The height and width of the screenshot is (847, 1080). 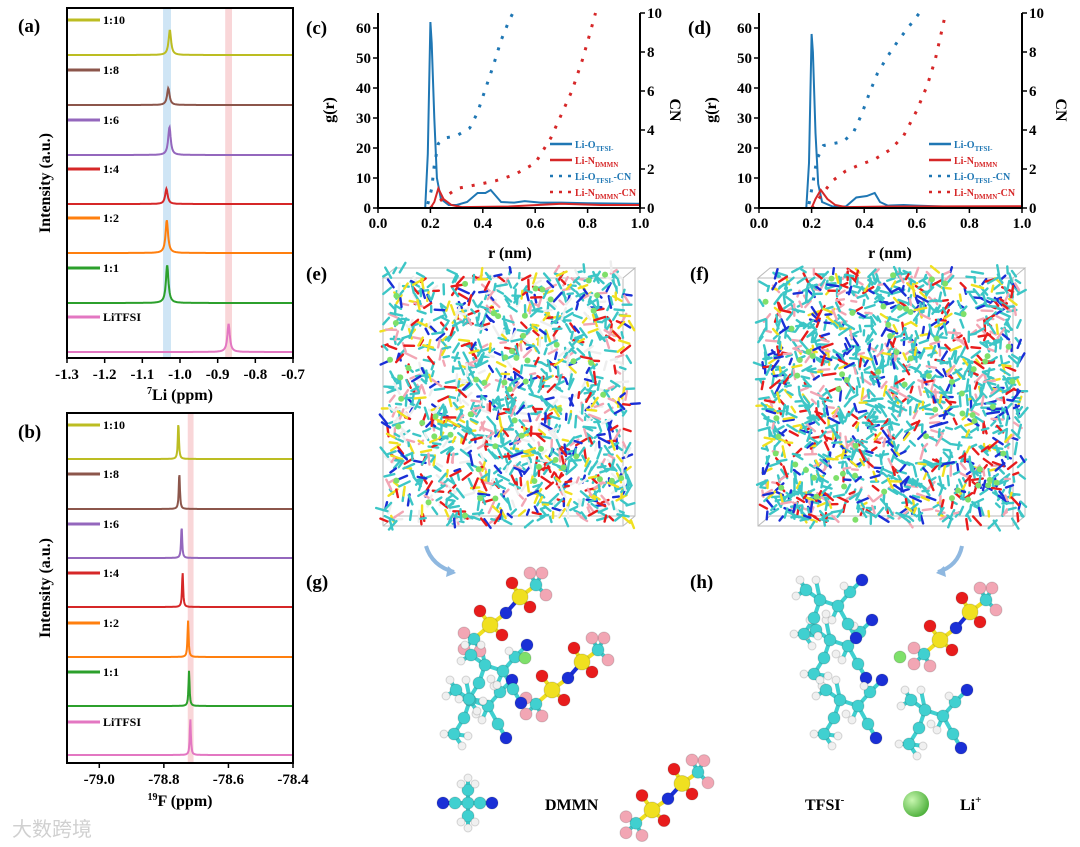 What do you see at coordinates (430, 224) in the screenshot?
I see `x-tick-label: 0.2` at bounding box center [430, 224].